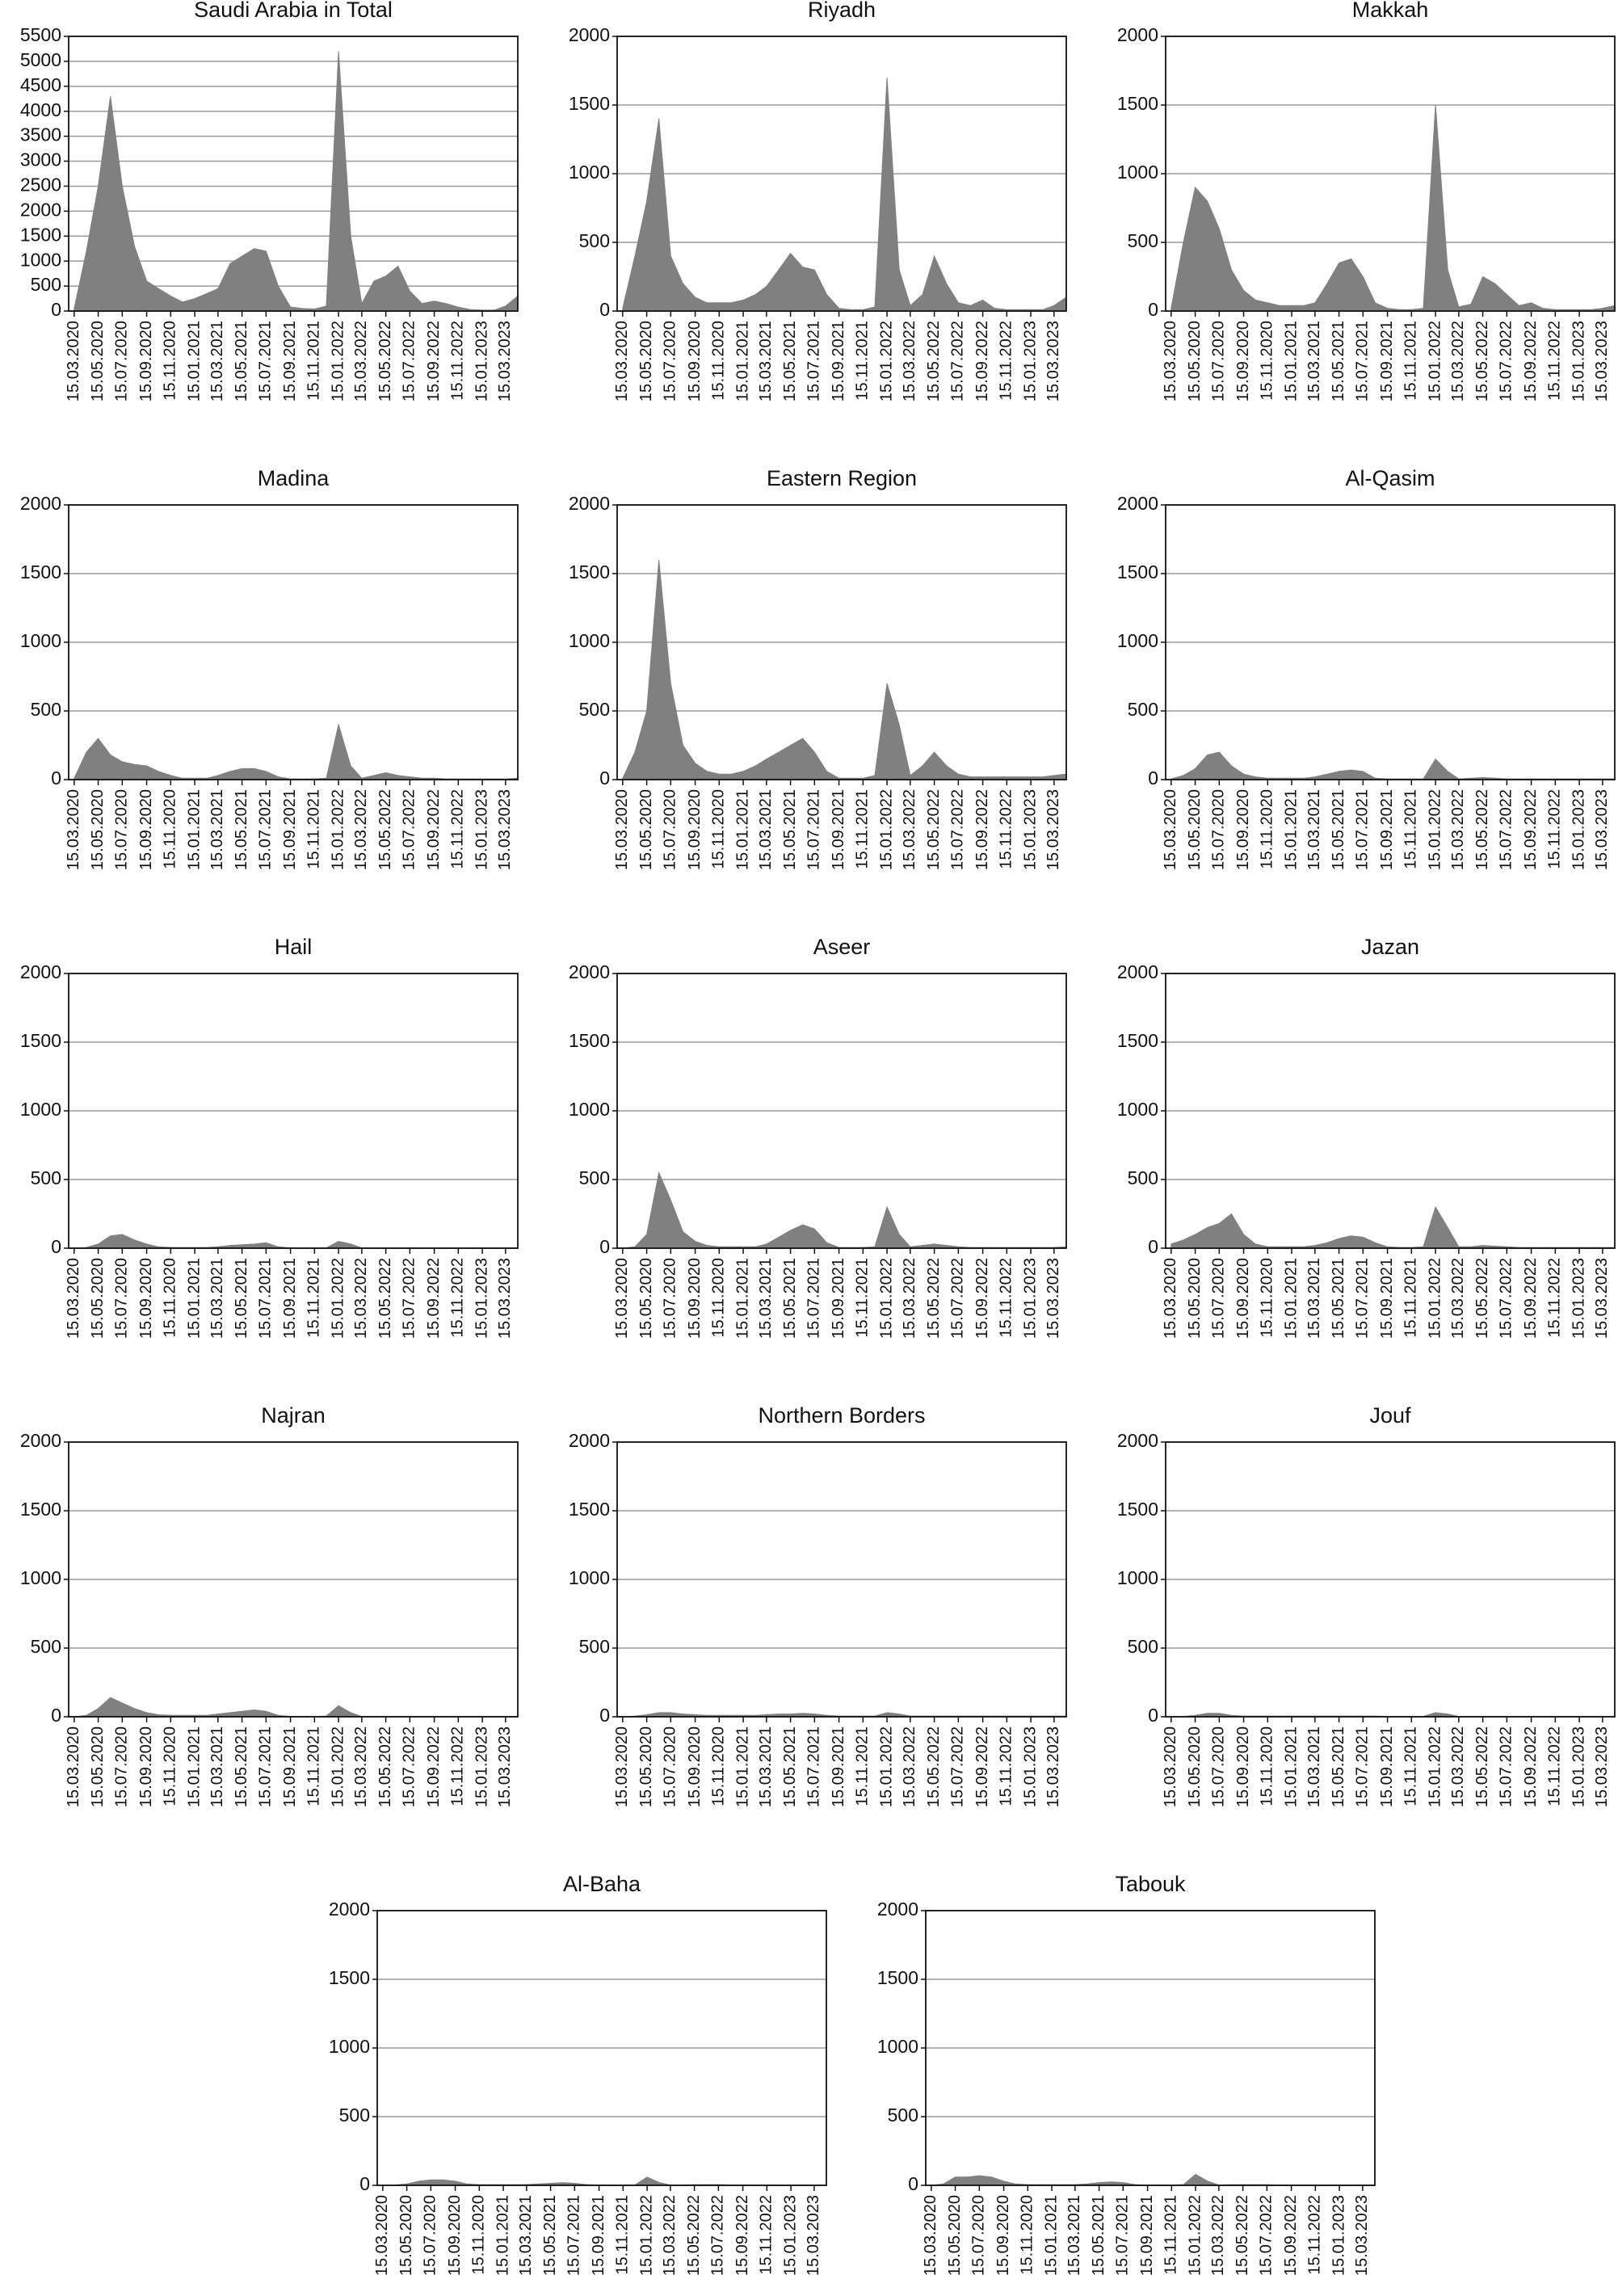 The width and height of the screenshot is (1618, 2296). Describe the element at coordinates (293, 1415) in the screenshot. I see `chart-title: Najran` at that location.